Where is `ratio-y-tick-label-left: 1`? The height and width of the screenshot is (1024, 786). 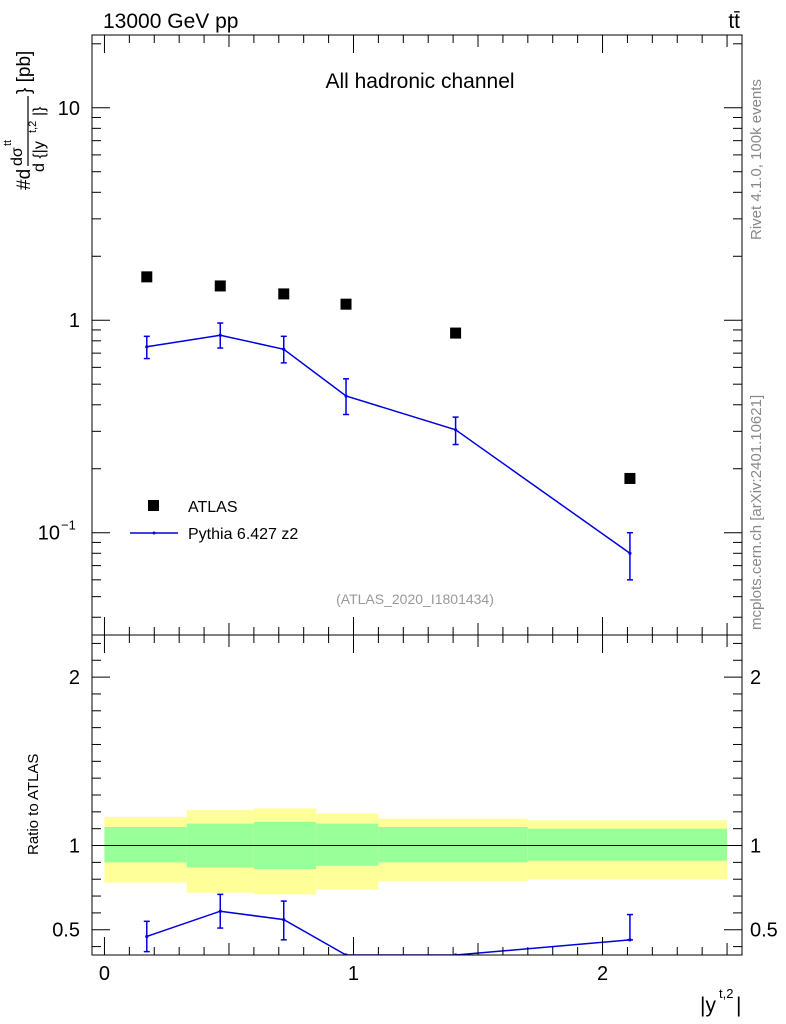
ratio-y-tick-label-left: 1 is located at coordinates (74, 847).